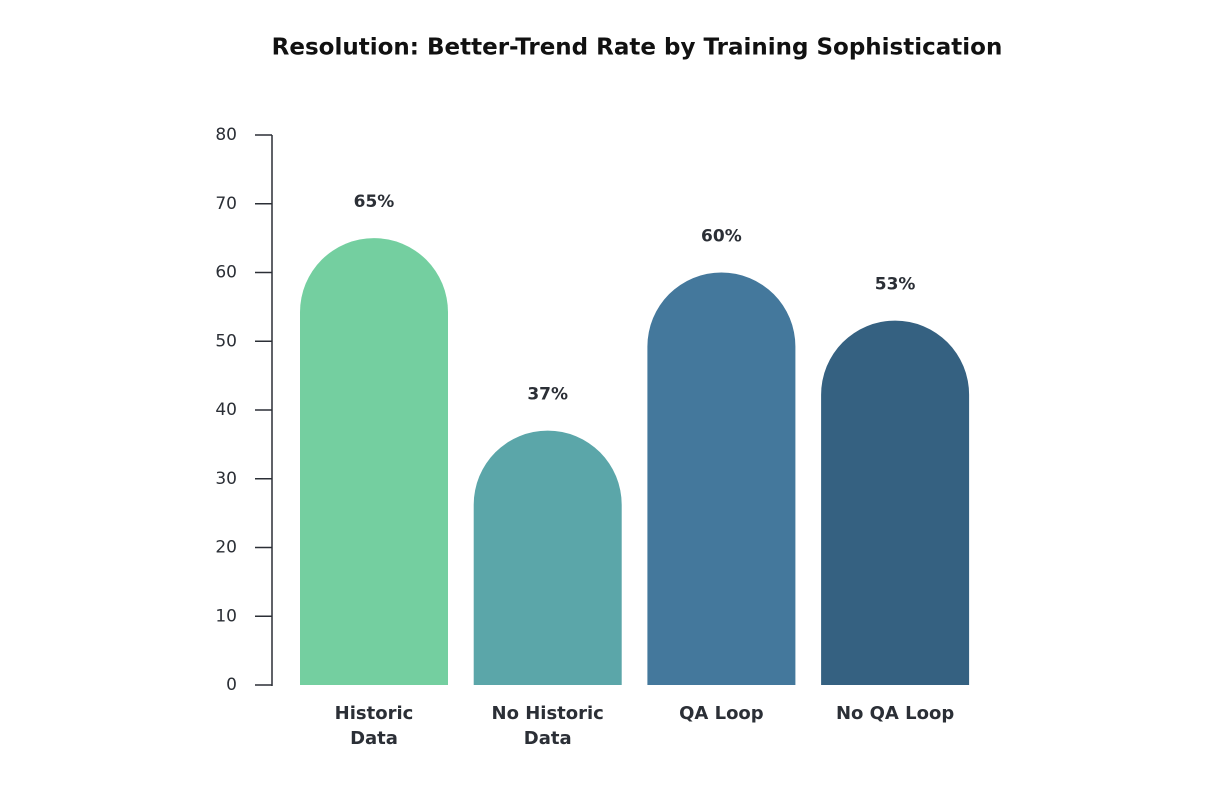  Describe the element at coordinates (374, 726) in the screenshot. I see `x-tick-label: Historic Data` at that location.